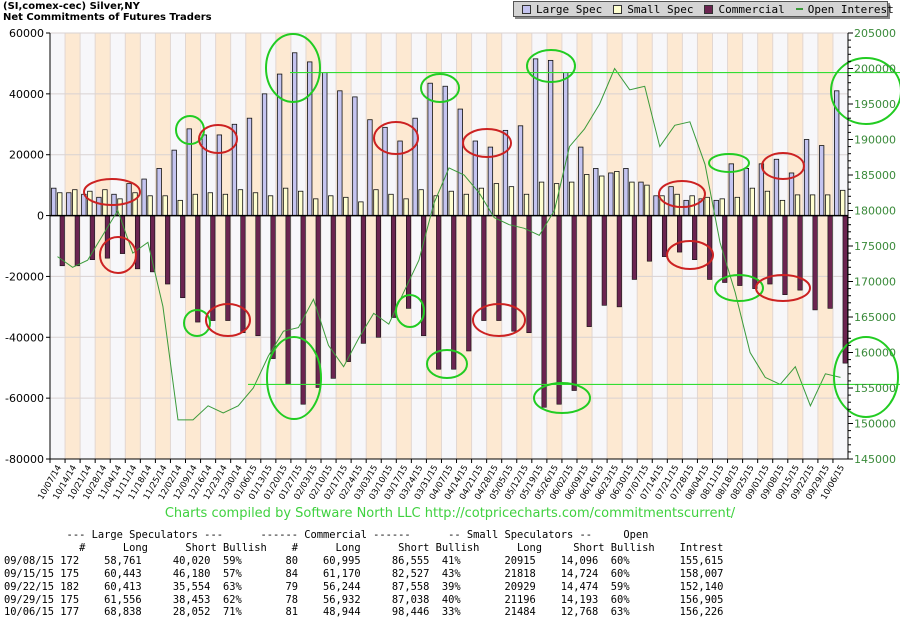 This screenshot has height=620, width=900. What do you see at coordinates (107, 17) in the screenshot?
I see `title-line-2: Net Commitments of Futures Traders` at bounding box center [107, 17].